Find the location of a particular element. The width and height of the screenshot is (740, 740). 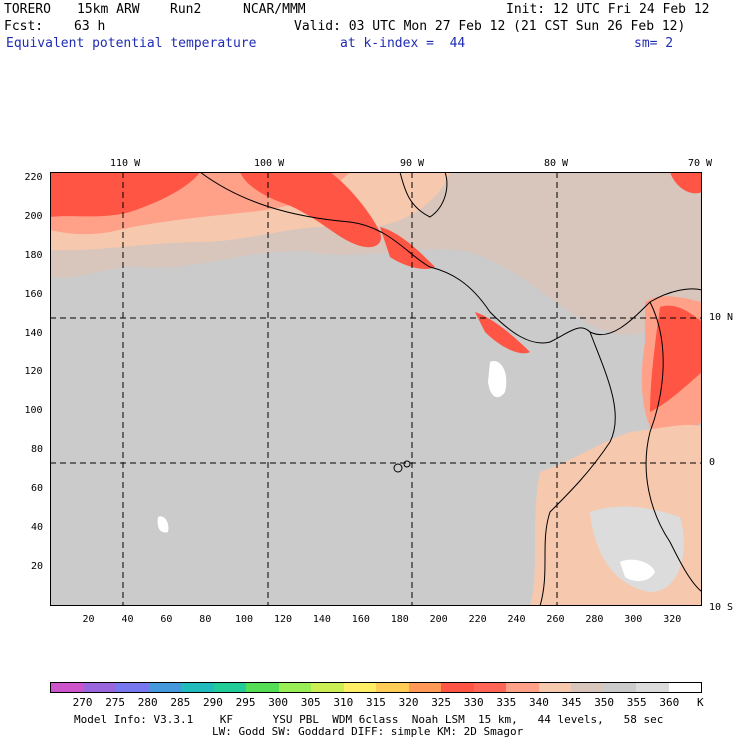

colorbar-tick-label: 290 is located at coordinates (213, 702).